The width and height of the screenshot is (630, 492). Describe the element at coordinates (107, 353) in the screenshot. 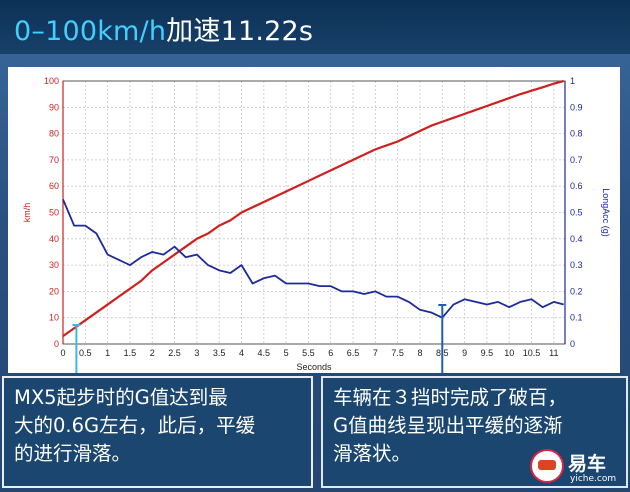

I see `x-tick-label: 1` at that location.